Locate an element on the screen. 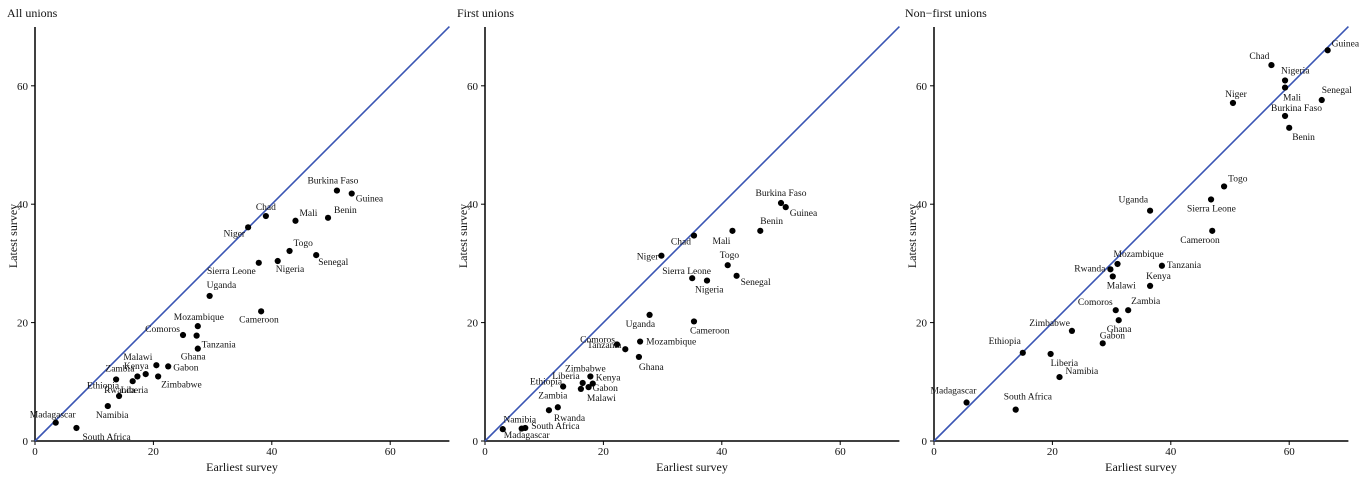 This screenshot has width=1365, height=479. point-label: Rwanda is located at coordinates (570, 419).